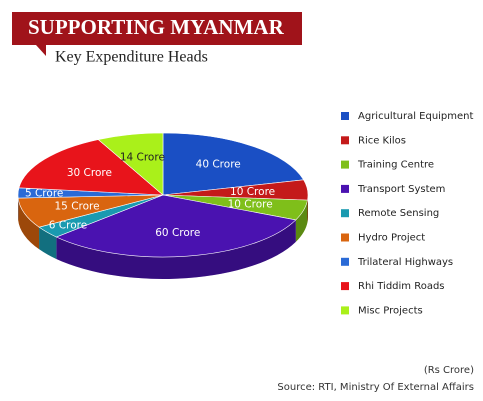  I want to click on chart-subtitle: Key Expenditure Heads, so click(131, 57).